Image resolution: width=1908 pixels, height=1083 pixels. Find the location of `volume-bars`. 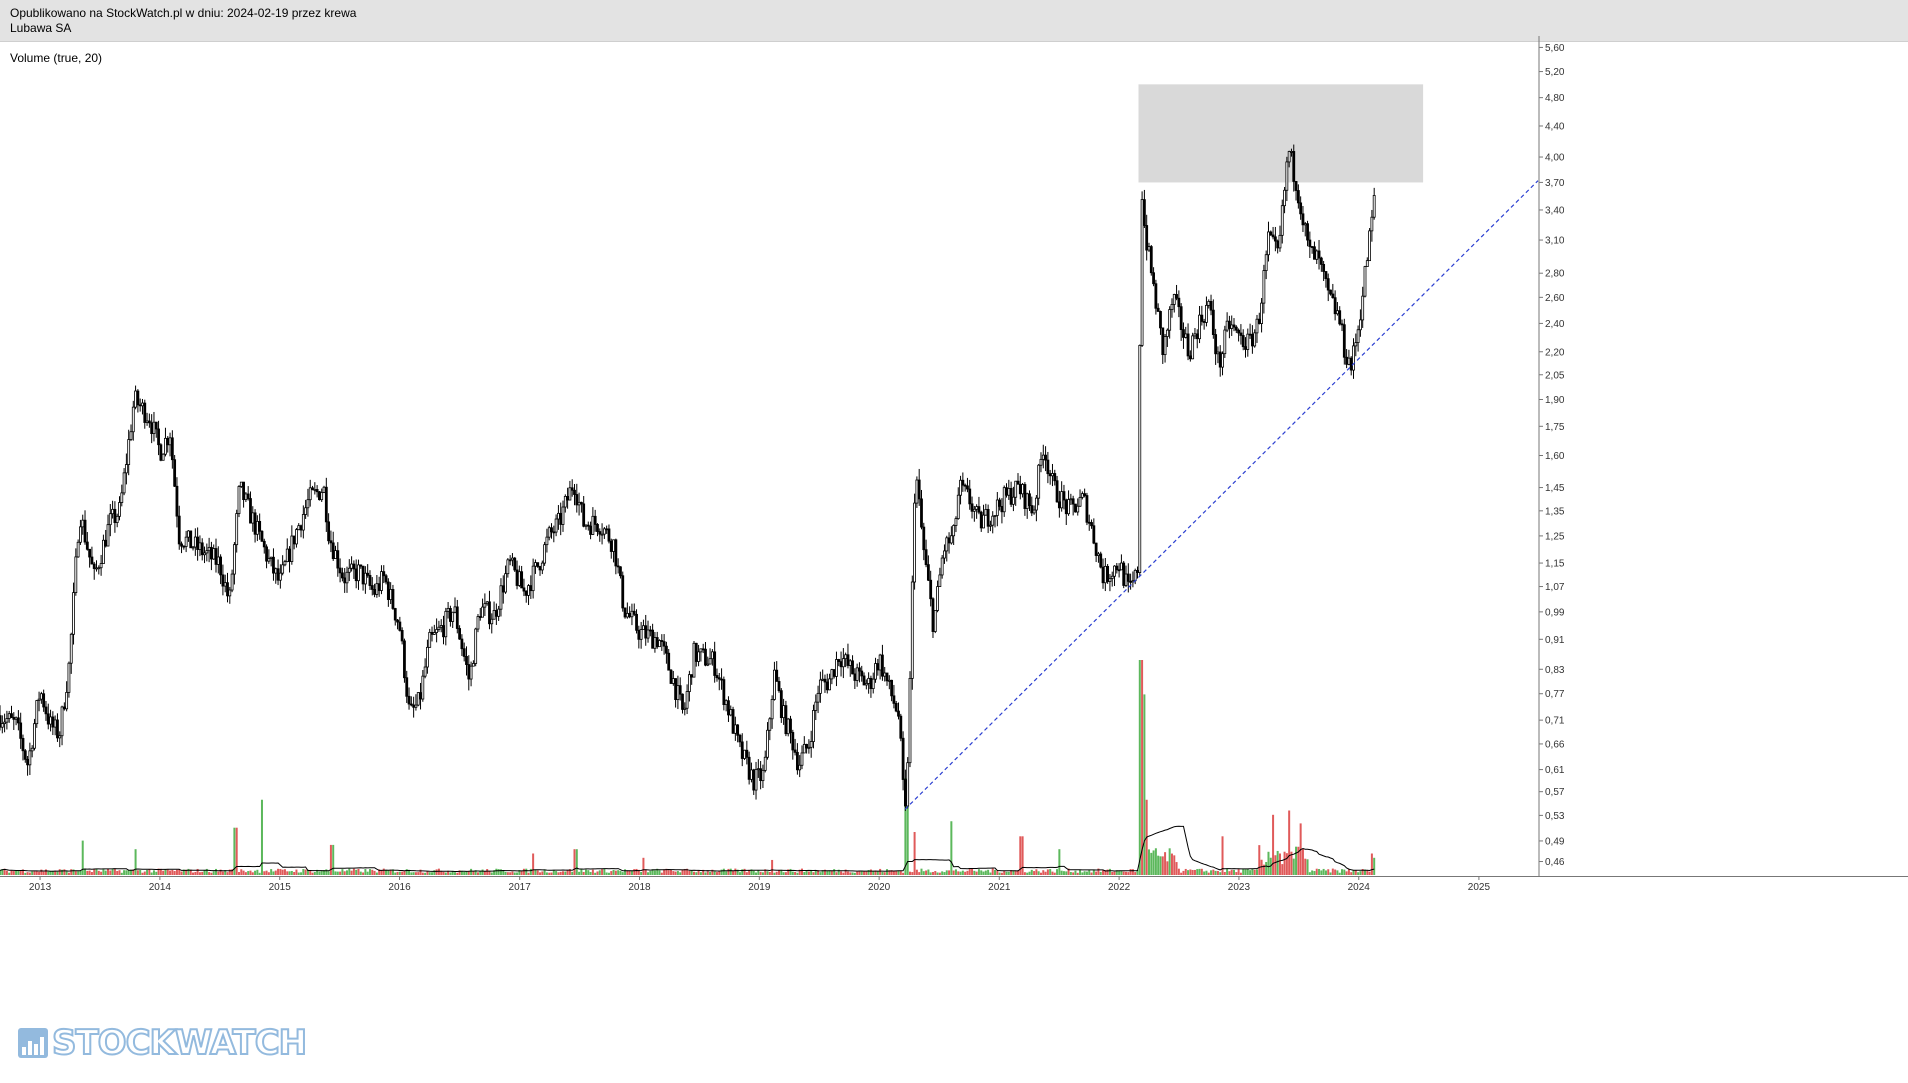

volume-bars is located at coordinates (688, 767).